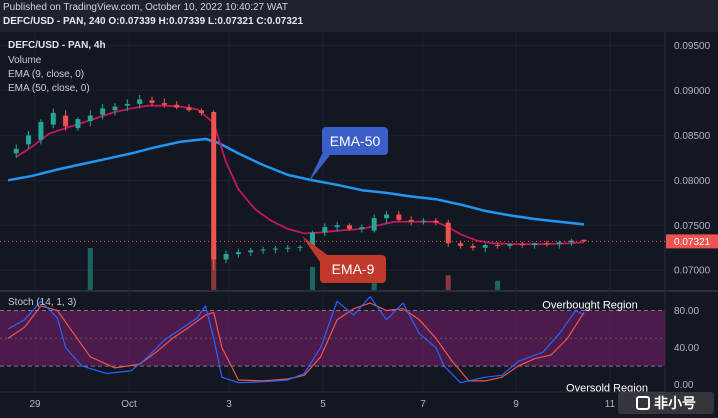 The image size is (718, 418). I want to click on last-price-label: 0.07321, so click(692, 242).